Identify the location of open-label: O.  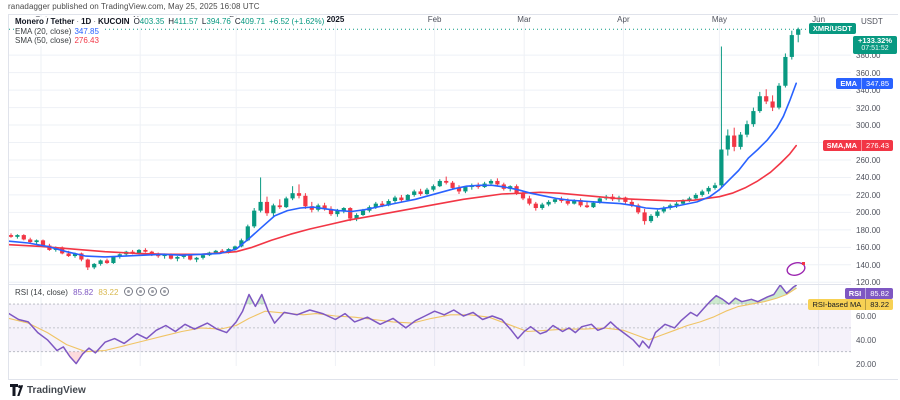
(136, 21).